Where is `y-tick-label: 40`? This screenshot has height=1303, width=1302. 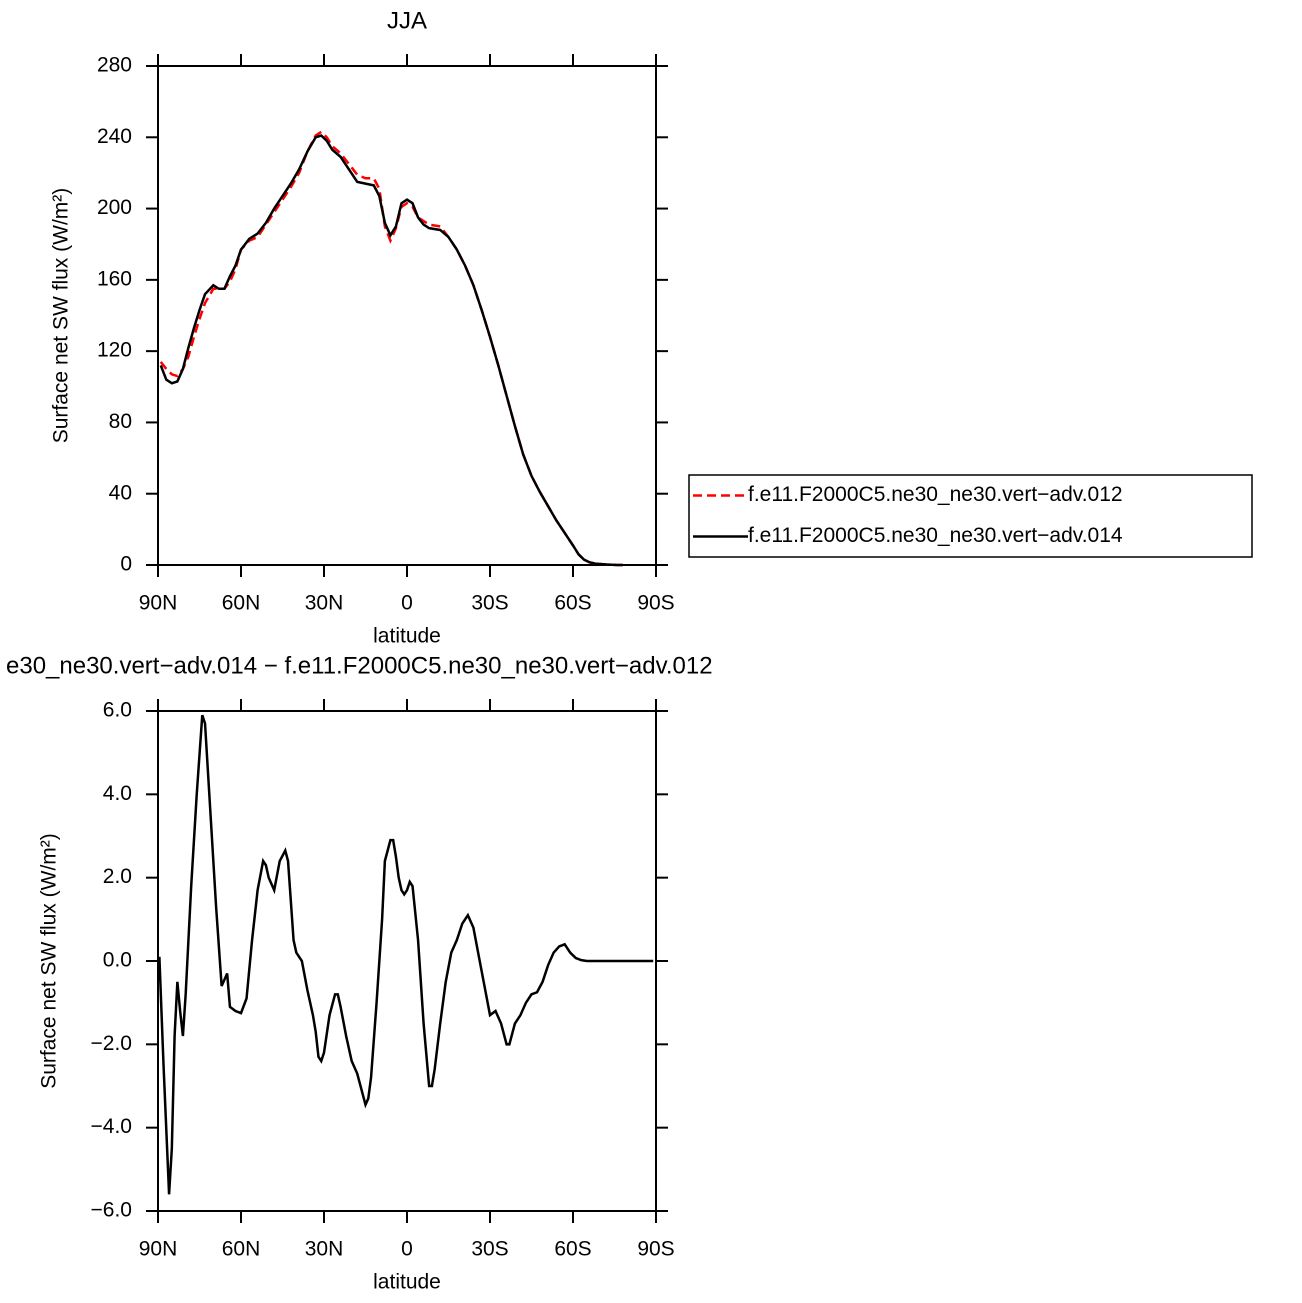 y-tick-label: 40 is located at coordinates (120, 492).